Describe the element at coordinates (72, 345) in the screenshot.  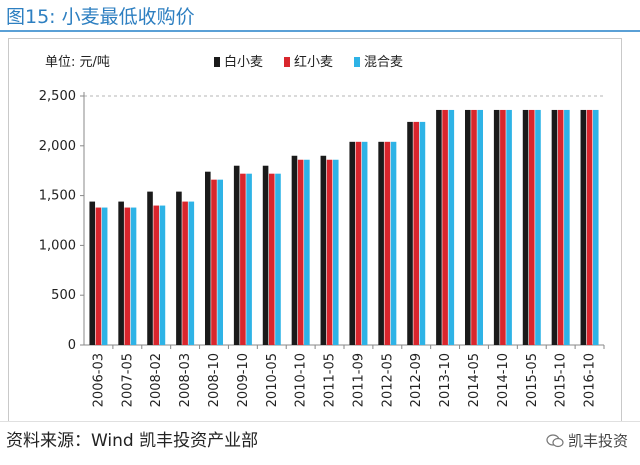
I see `y-tick-label: 0` at that location.